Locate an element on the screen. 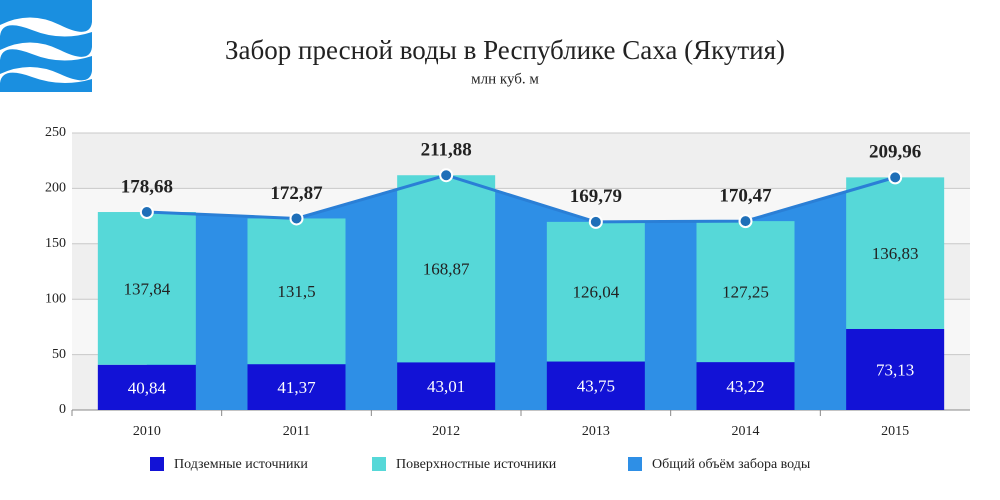 This screenshot has width=1000, height=500. total-label: 211,88 is located at coordinates (446, 150).